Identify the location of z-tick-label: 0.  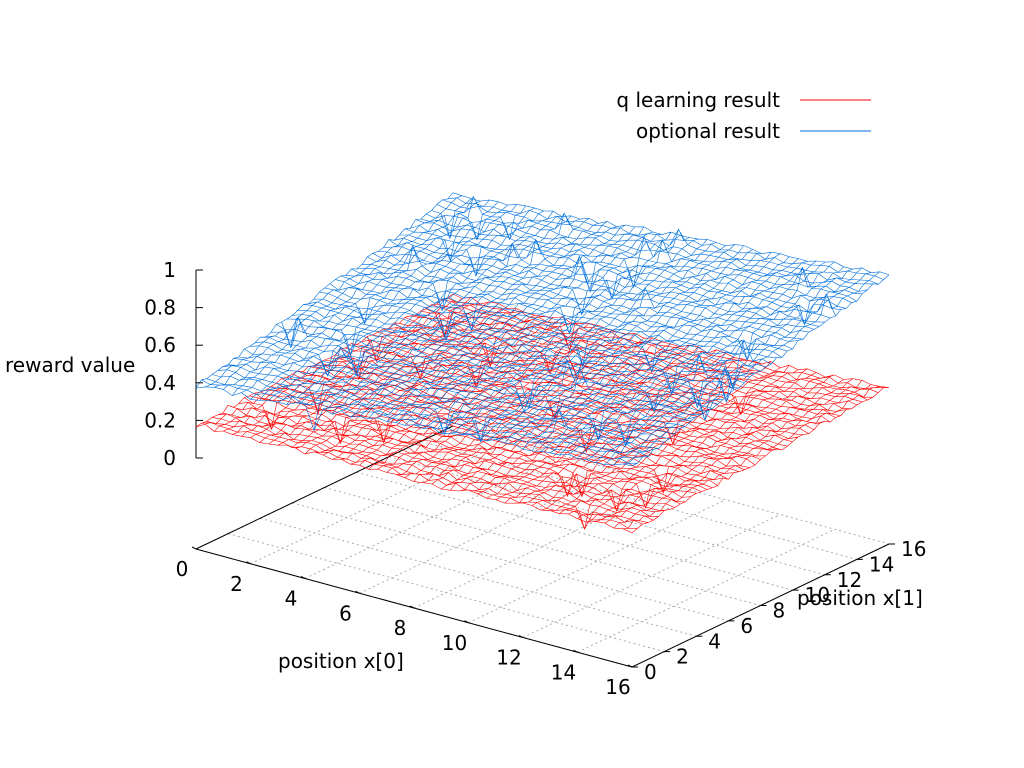
(169, 458).